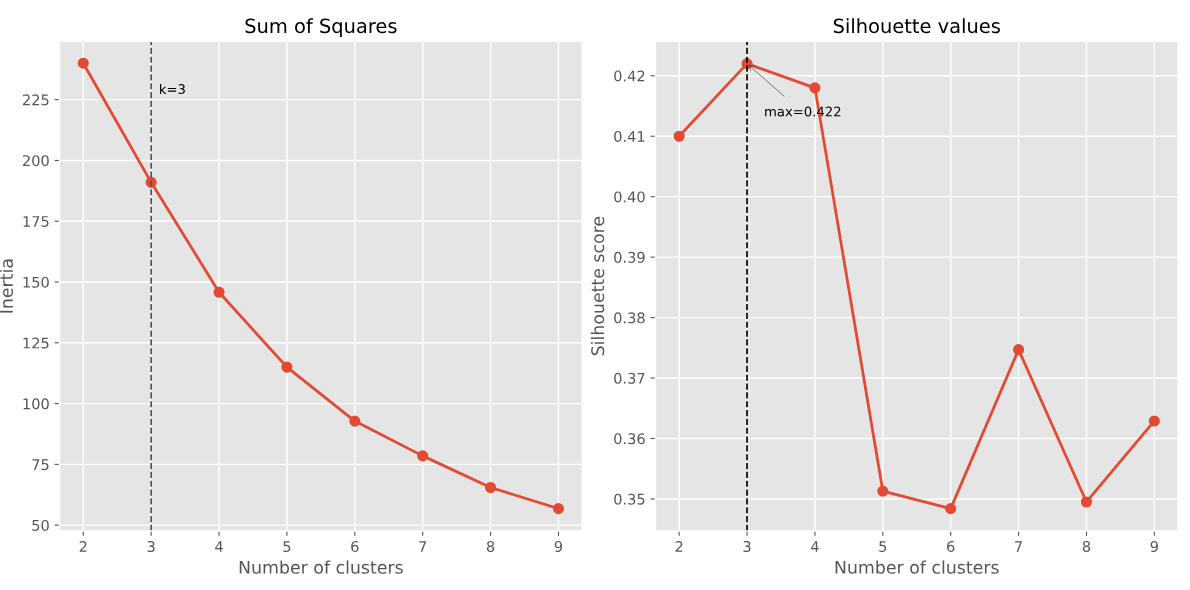  I want to click on y-tick-label: 150, so click(36, 282).